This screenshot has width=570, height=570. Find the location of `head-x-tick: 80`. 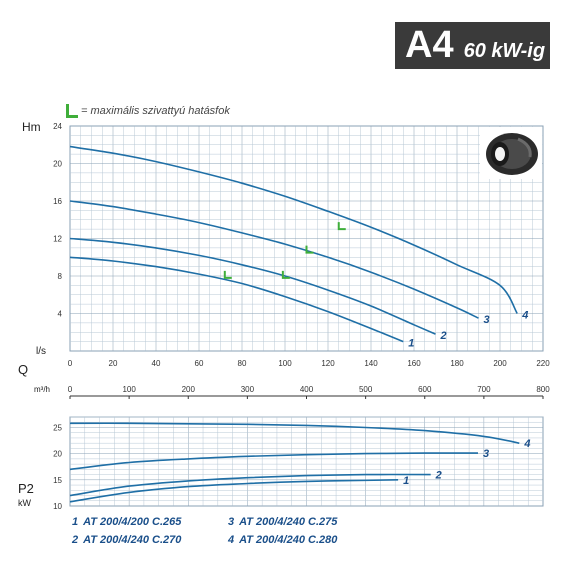

head-x-tick: 80 is located at coordinates (242, 363).